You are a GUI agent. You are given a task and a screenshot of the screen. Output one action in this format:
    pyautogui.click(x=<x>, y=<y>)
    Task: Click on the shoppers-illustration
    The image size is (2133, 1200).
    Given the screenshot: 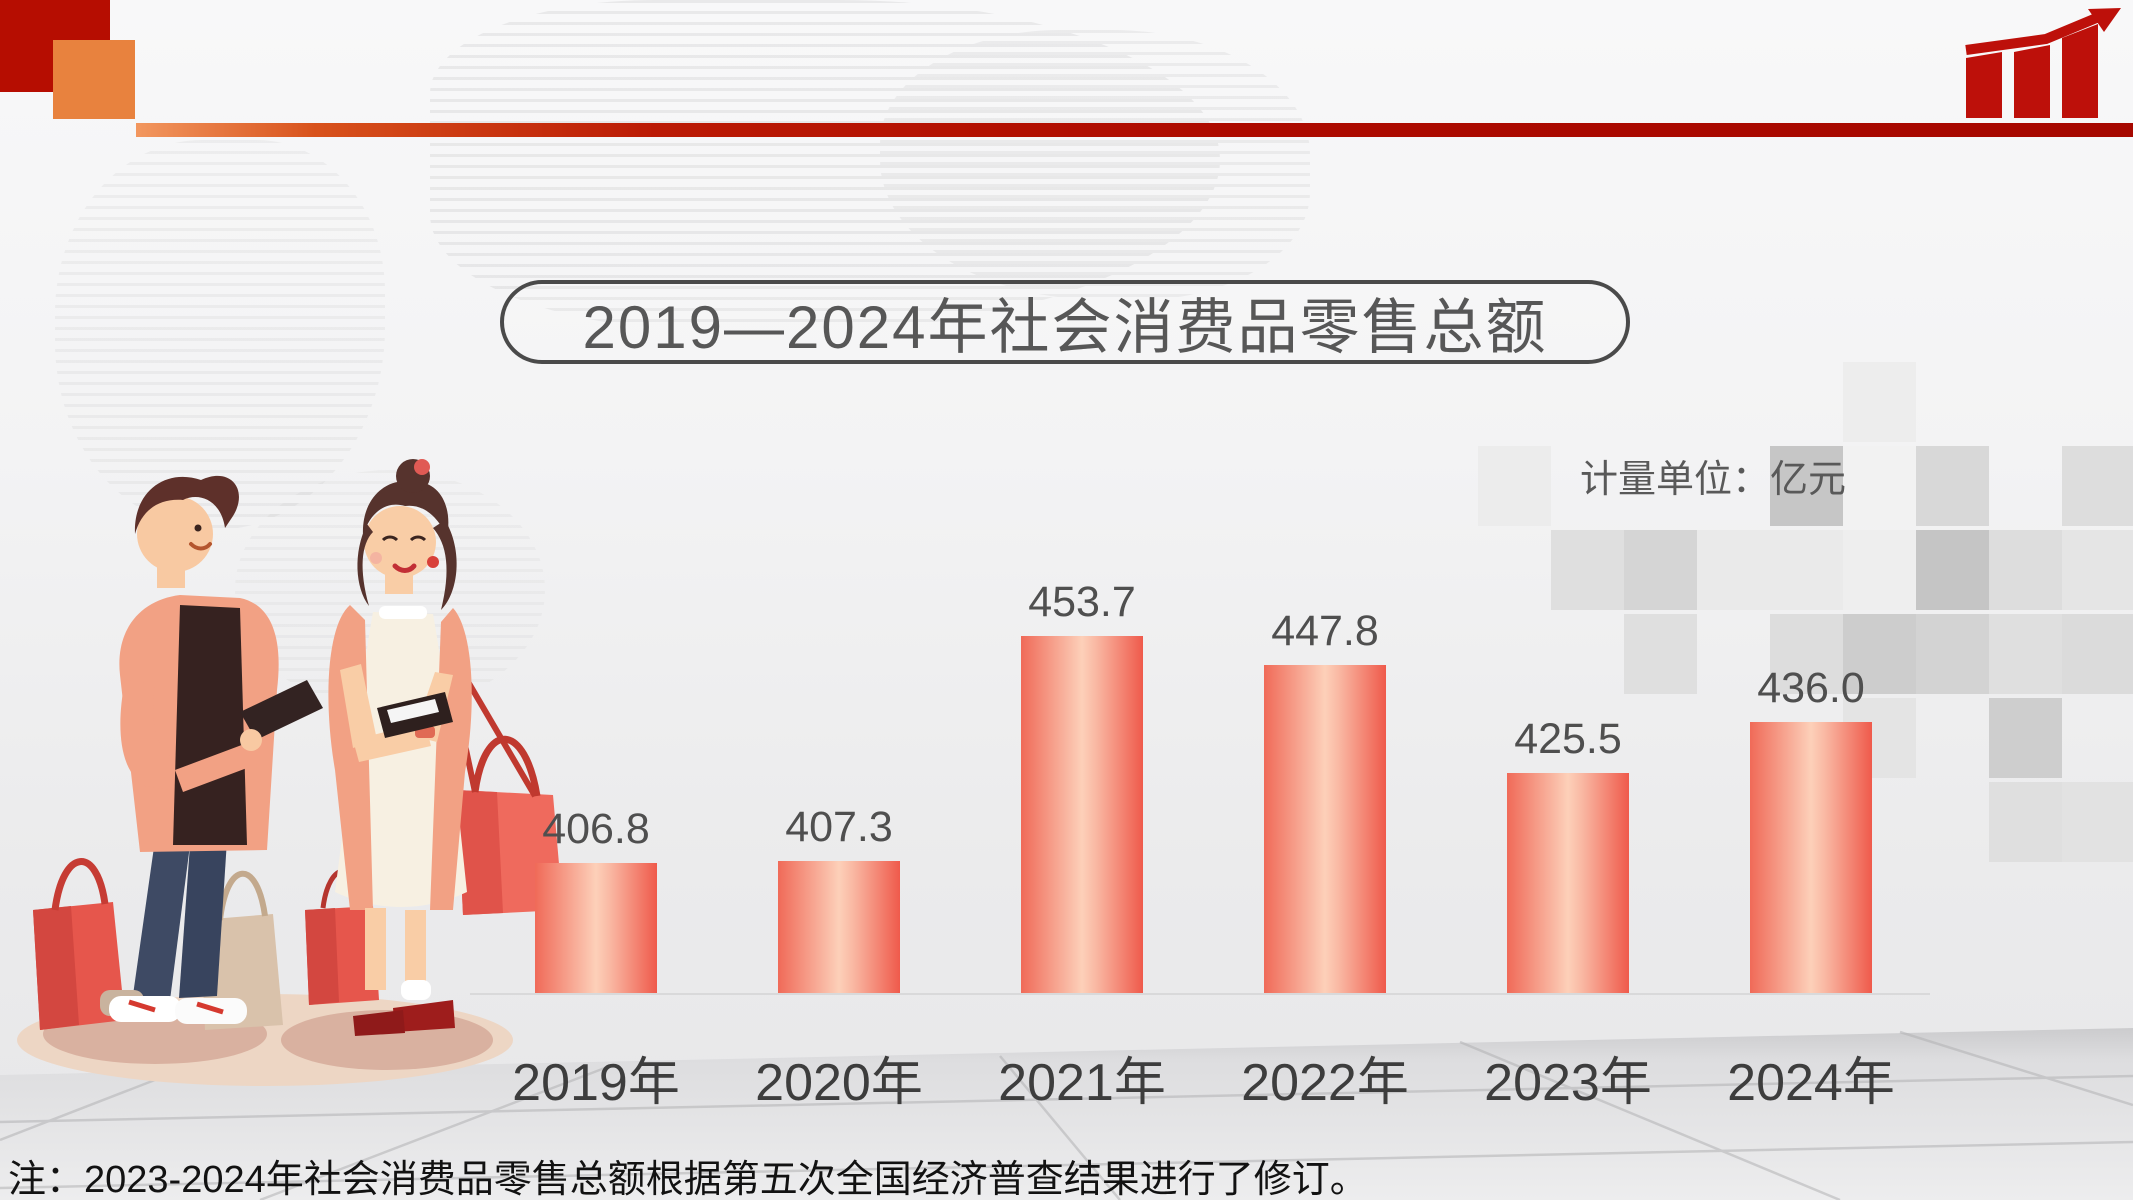 What is the action you would take?
    pyautogui.click(x=290, y=772)
    